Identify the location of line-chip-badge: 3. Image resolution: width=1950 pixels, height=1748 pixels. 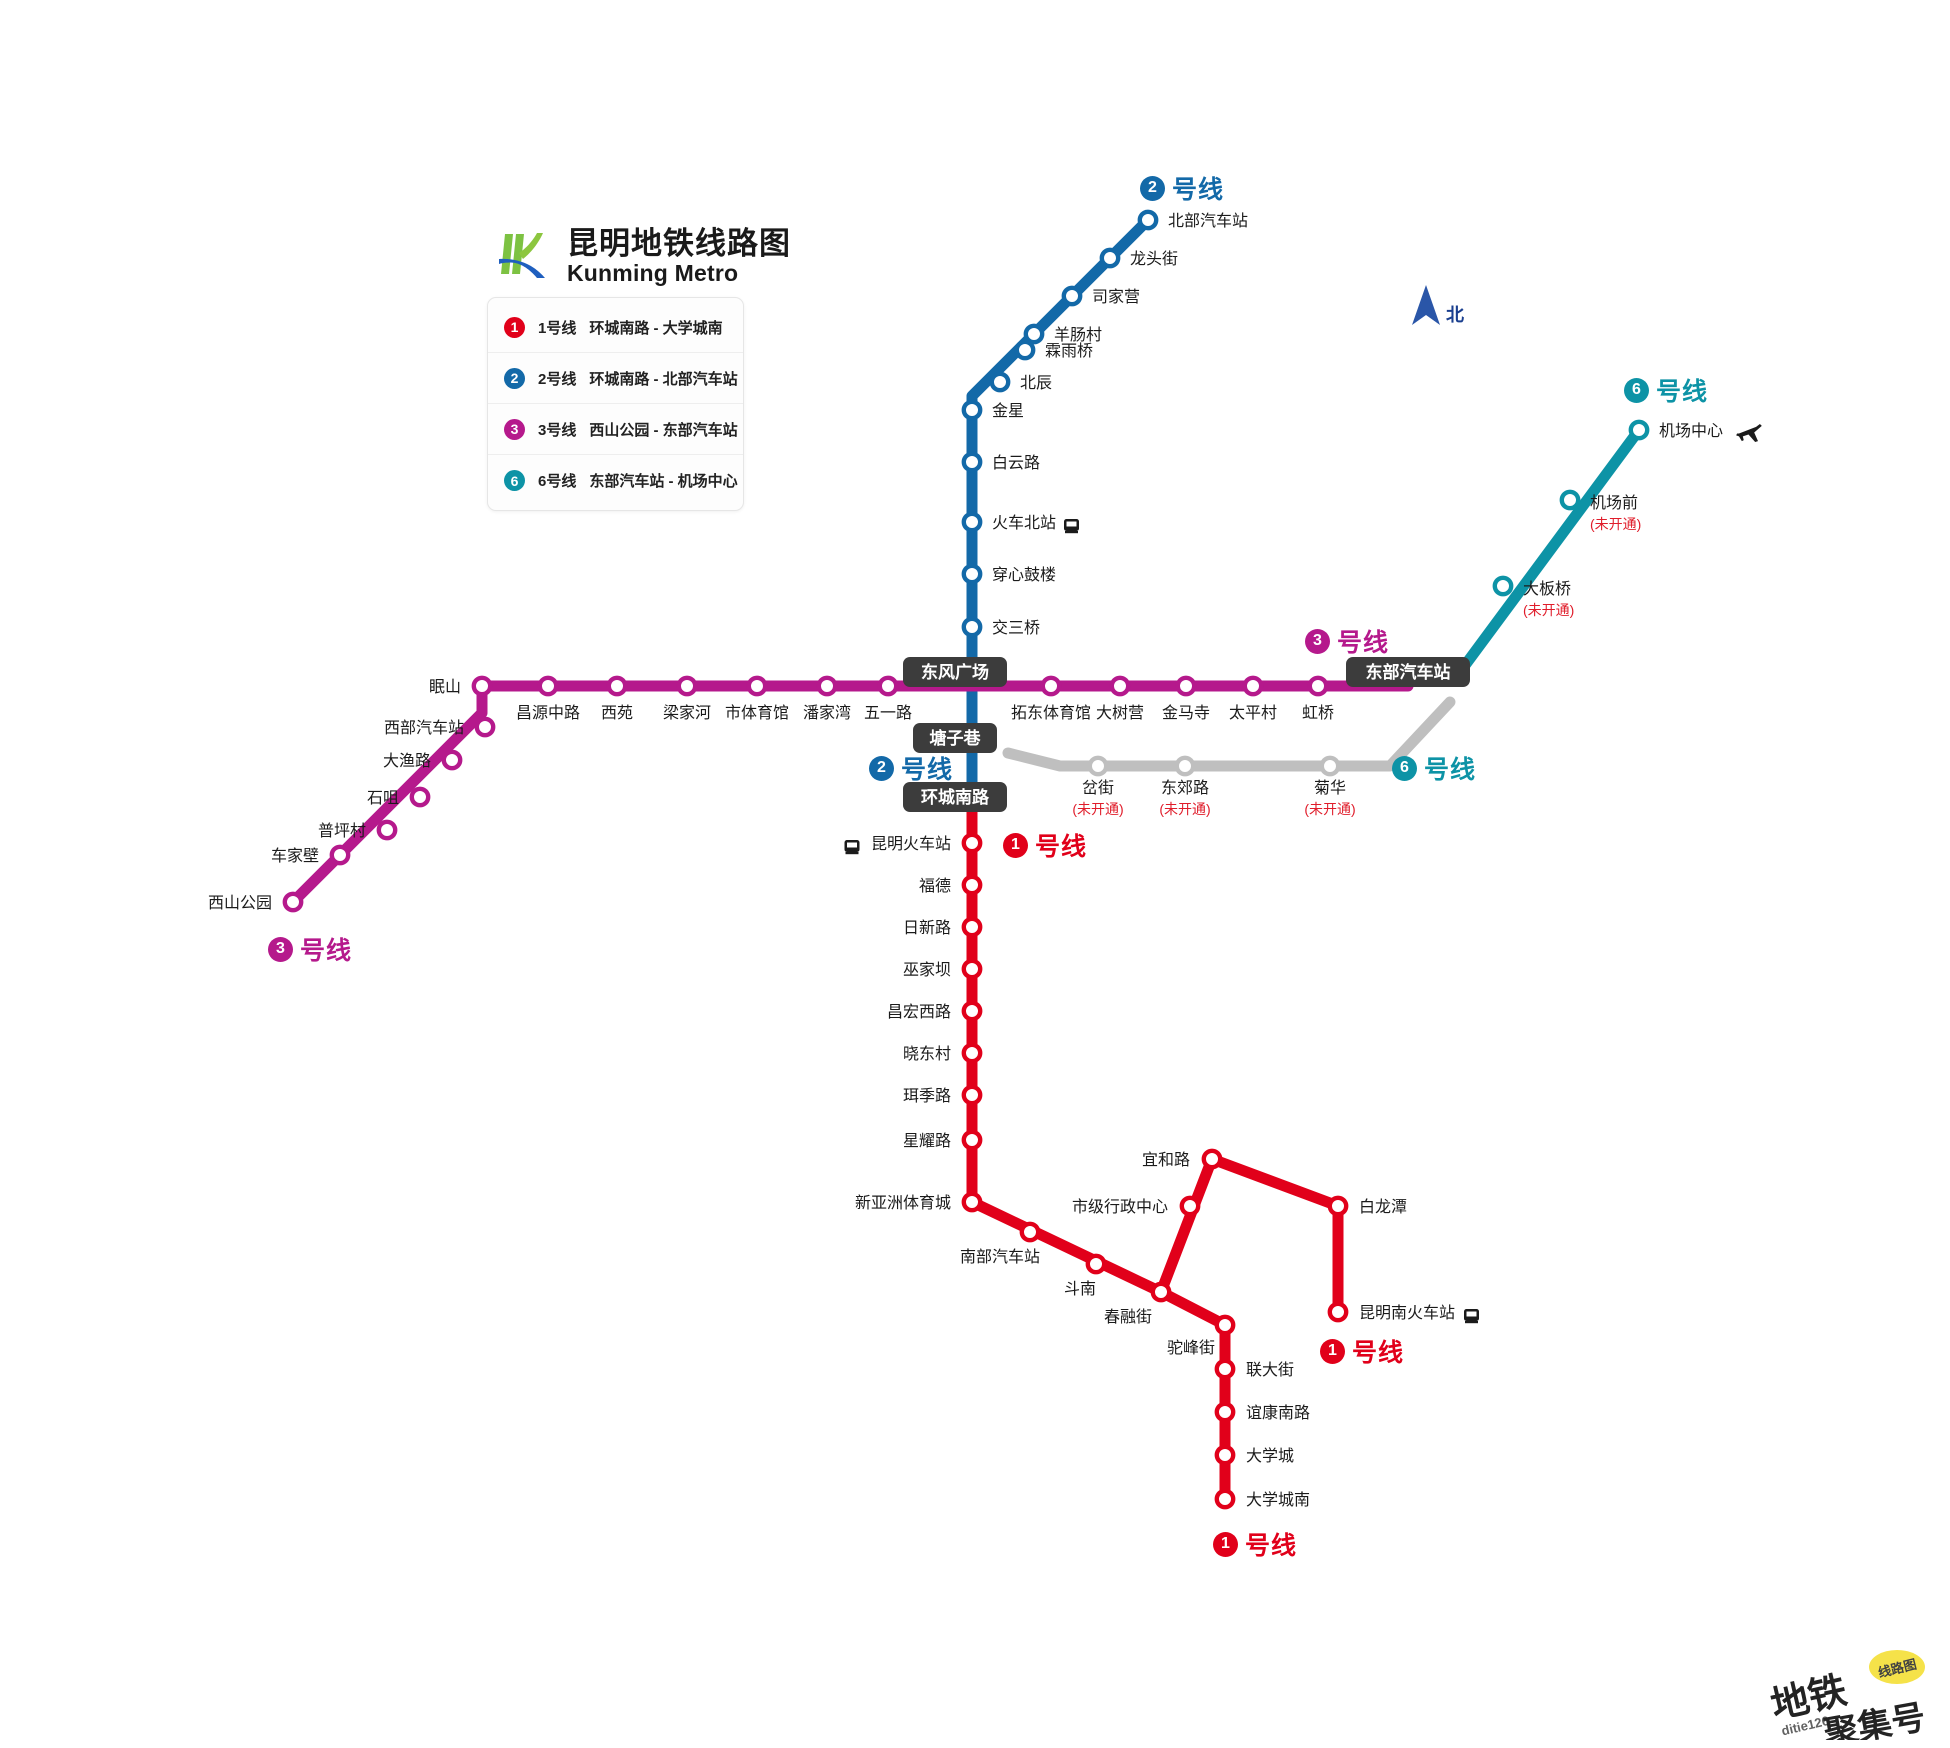
(1317, 641).